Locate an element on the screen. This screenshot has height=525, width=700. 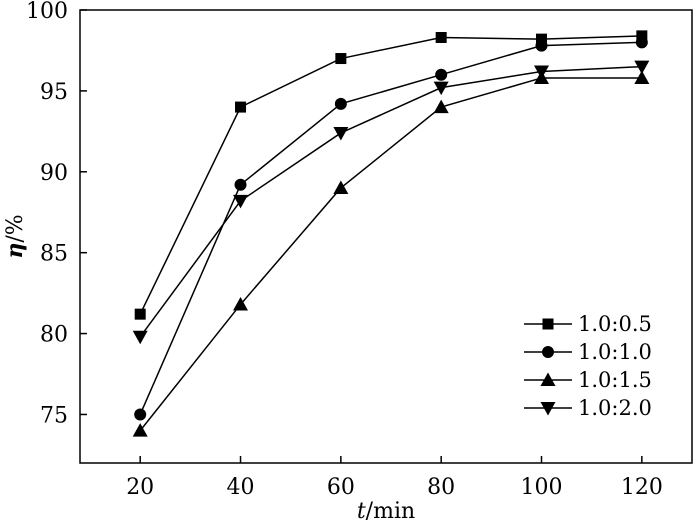
legend-item: 1.0:1.0 is located at coordinates (588, 352).